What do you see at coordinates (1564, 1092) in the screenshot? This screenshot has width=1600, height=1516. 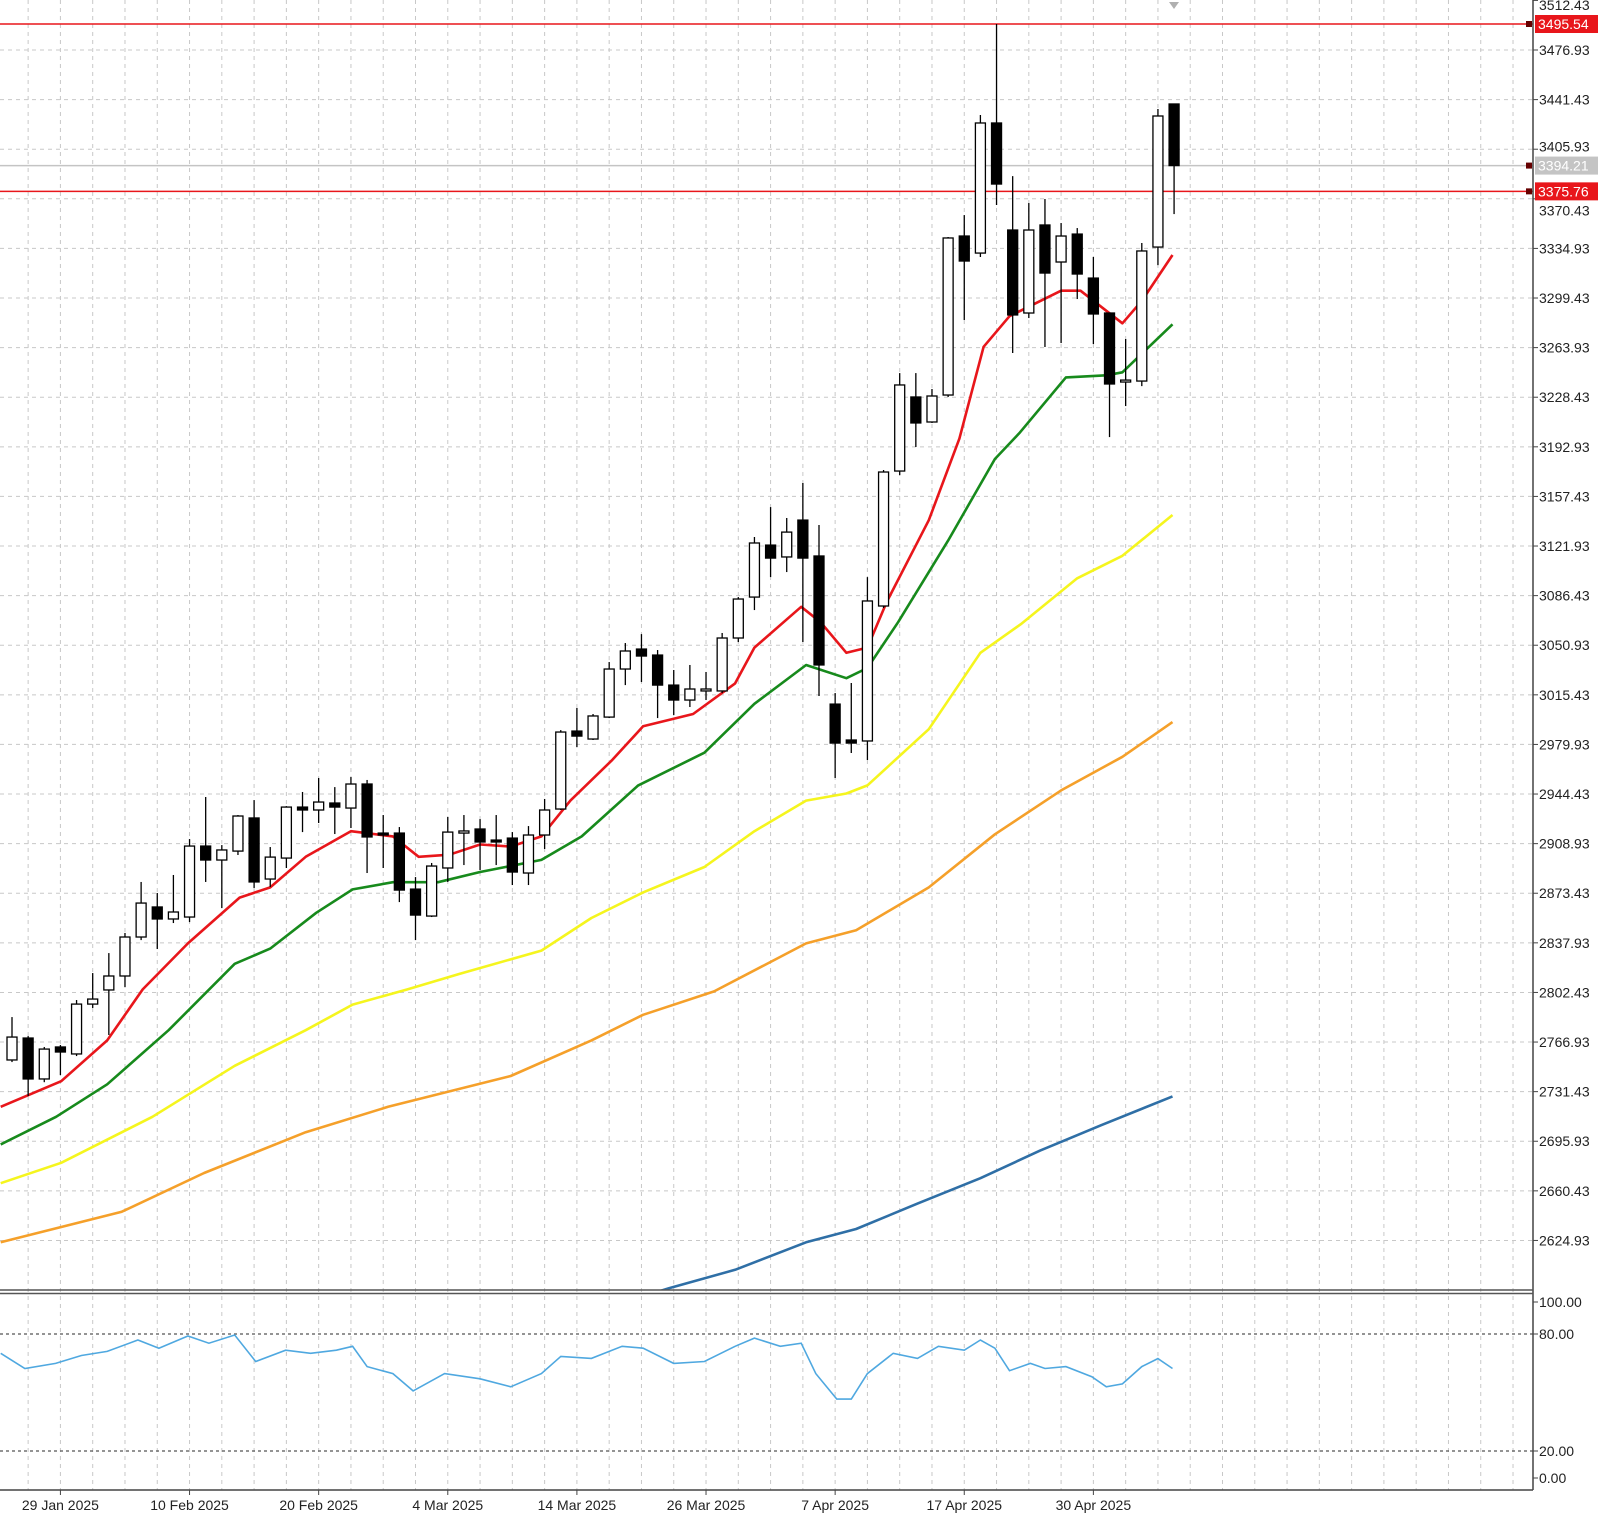 I see `price-tick-label: 2731.43` at bounding box center [1564, 1092].